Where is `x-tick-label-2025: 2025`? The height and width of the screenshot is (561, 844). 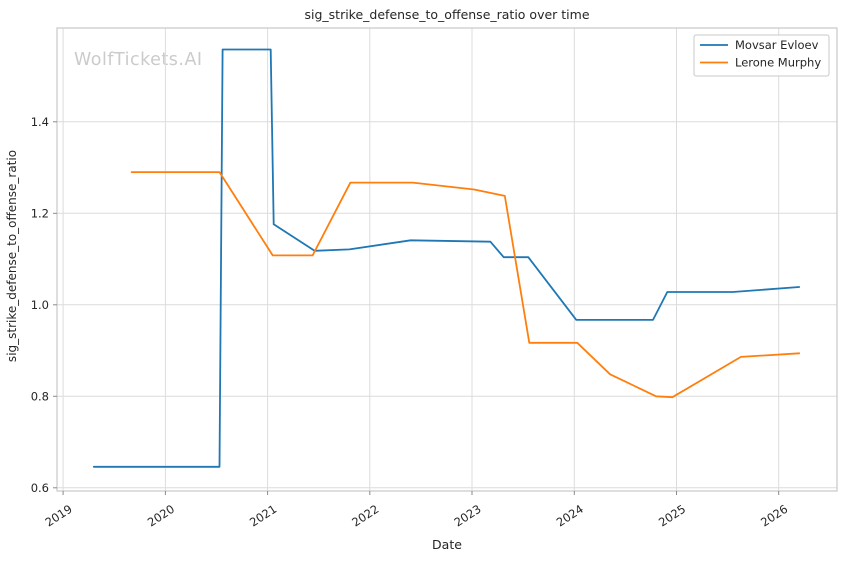
x-tick-label-2025: 2025 is located at coordinates (672, 516).